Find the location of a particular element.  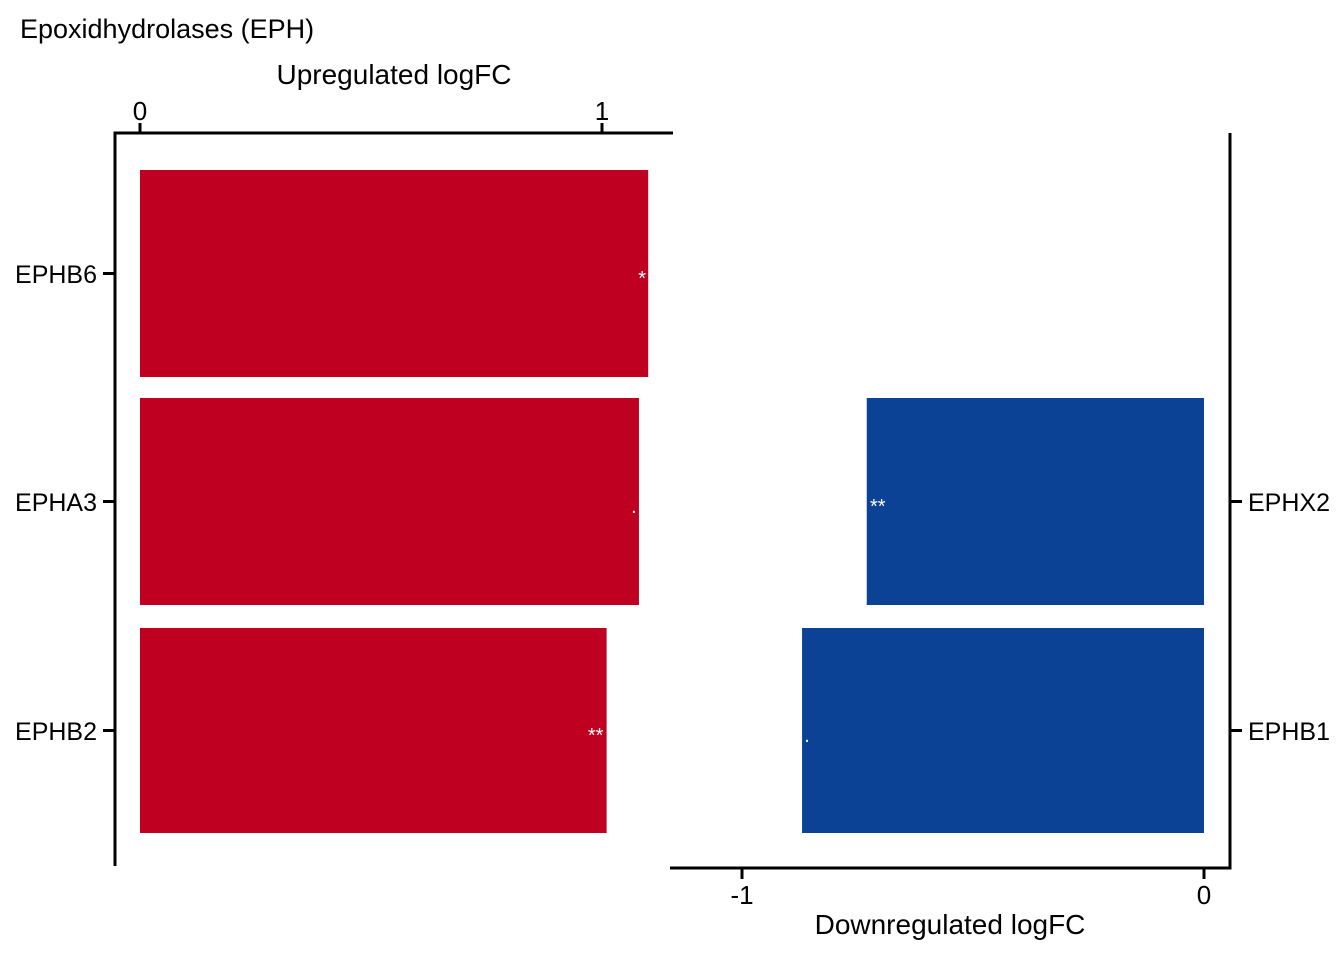

bar-EPHX2 is located at coordinates (1035, 501).